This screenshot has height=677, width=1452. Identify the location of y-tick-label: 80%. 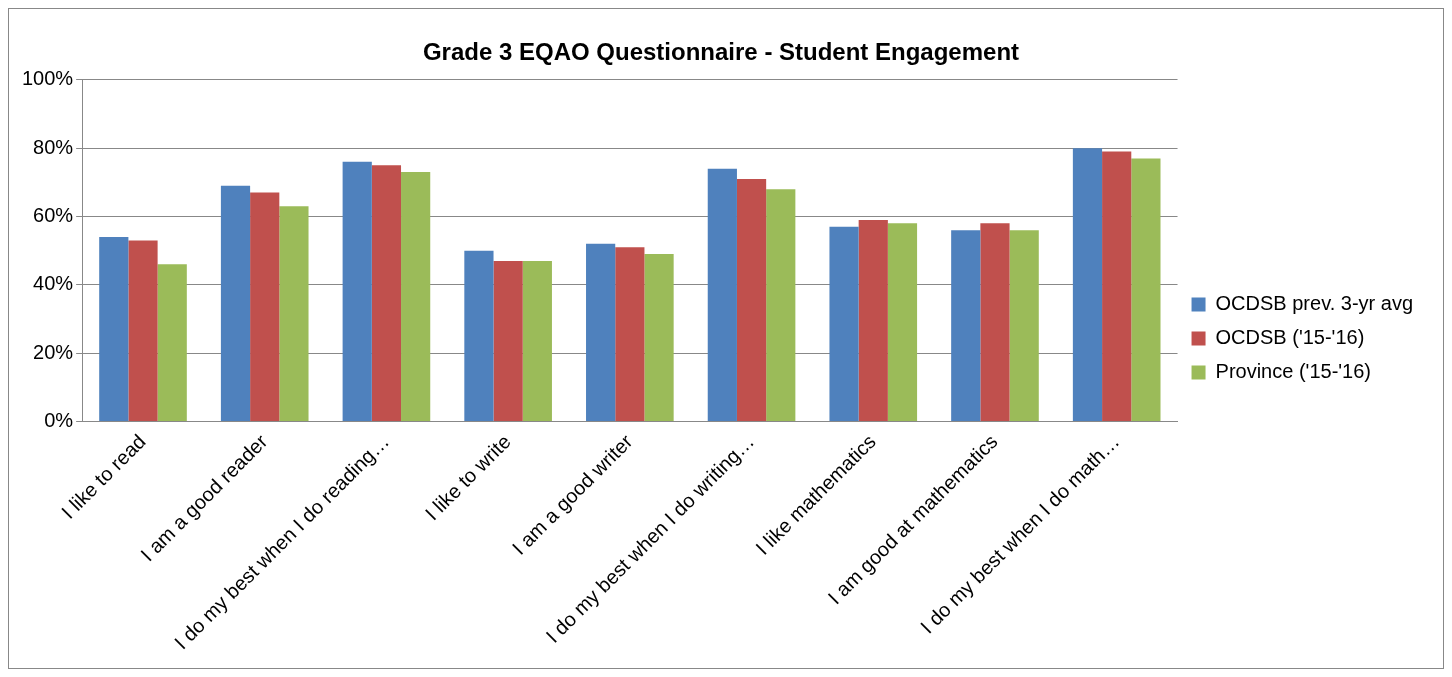
(53, 146).